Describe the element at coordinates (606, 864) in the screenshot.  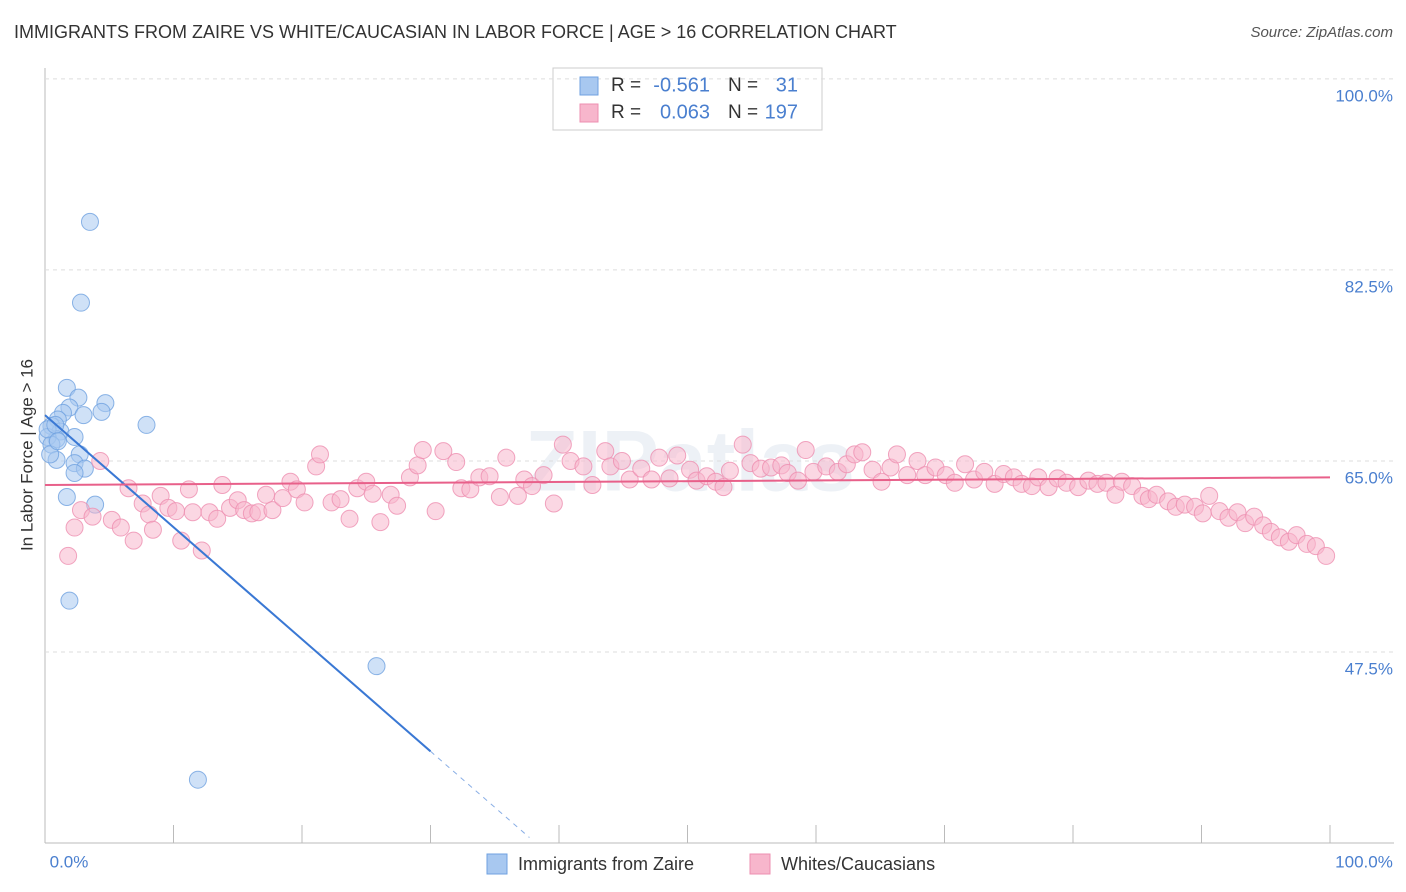
I see `legend-label: Immigrants from Zaire` at that location.